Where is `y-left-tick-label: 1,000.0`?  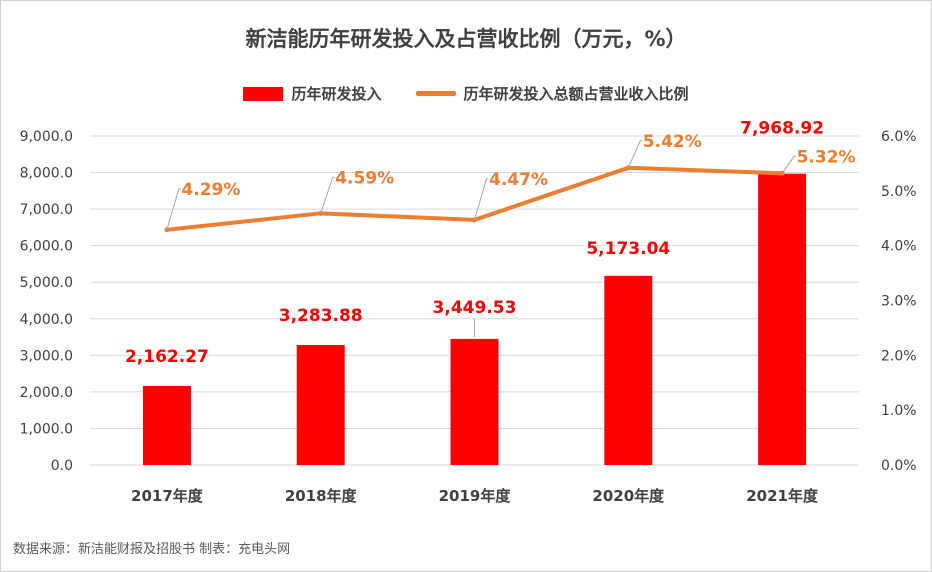
y-left-tick-label: 1,000.0 is located at coordinates (46, 429).